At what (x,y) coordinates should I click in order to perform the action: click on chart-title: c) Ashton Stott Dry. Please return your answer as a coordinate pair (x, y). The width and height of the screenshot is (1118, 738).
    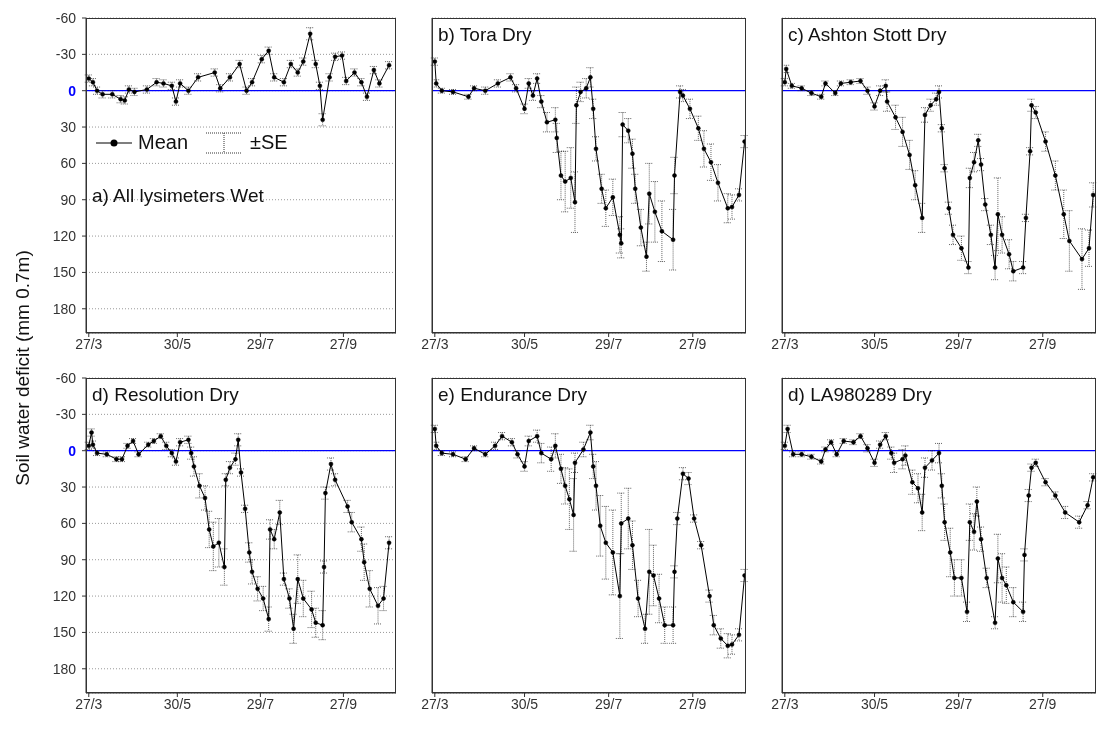
    Looking at the image, I should click on (867, 35).